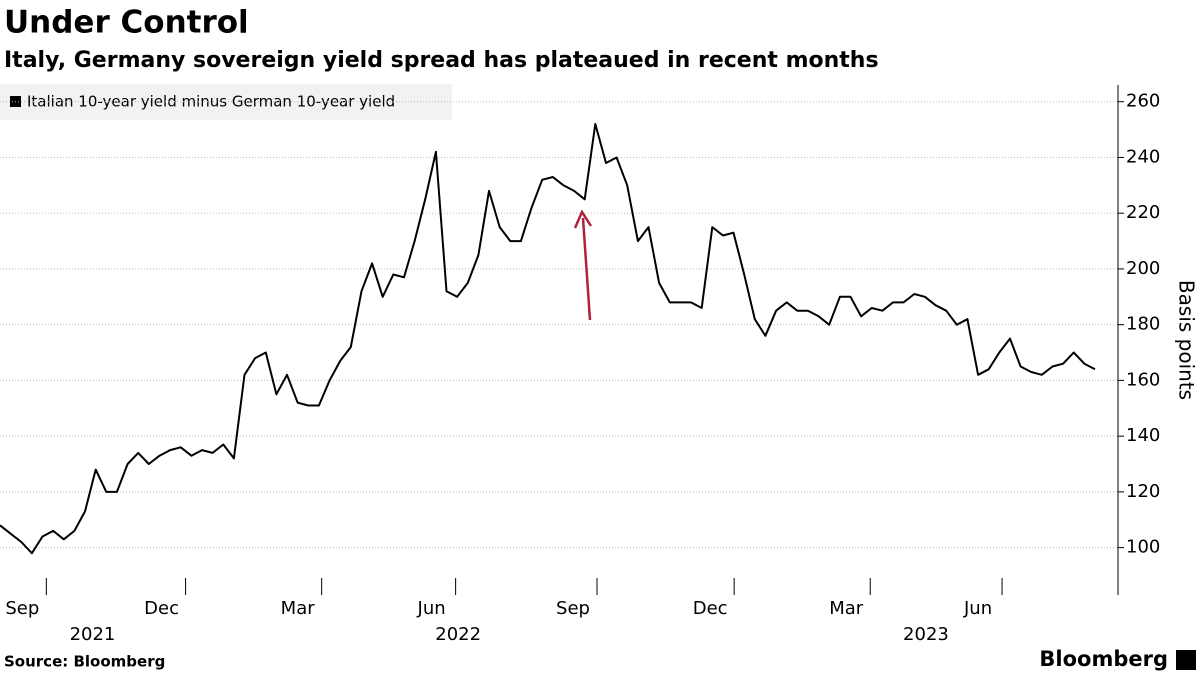 Image resolution: width=1200 pixels, height=675 pixels. I want to click on brand: Bloomberg, so click(1103, 659).